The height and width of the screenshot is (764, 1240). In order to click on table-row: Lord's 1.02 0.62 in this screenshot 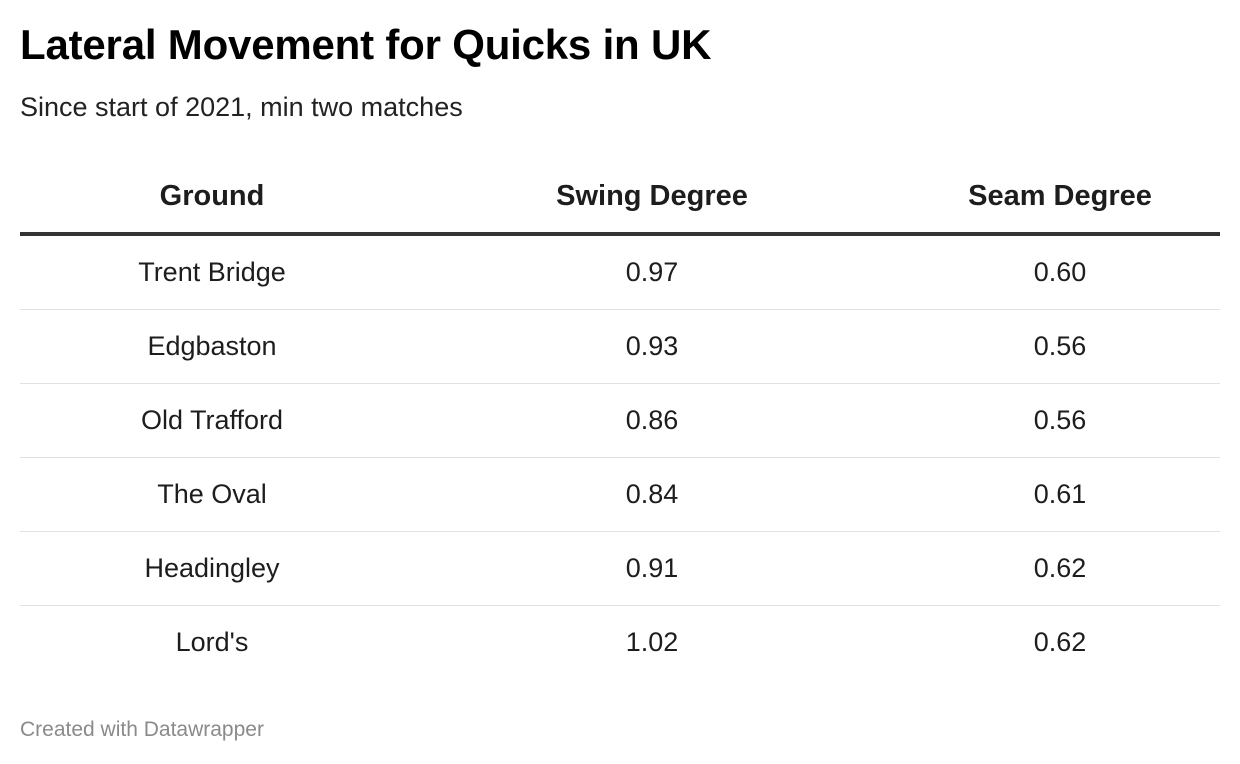, I will do `click(620, 643)`.